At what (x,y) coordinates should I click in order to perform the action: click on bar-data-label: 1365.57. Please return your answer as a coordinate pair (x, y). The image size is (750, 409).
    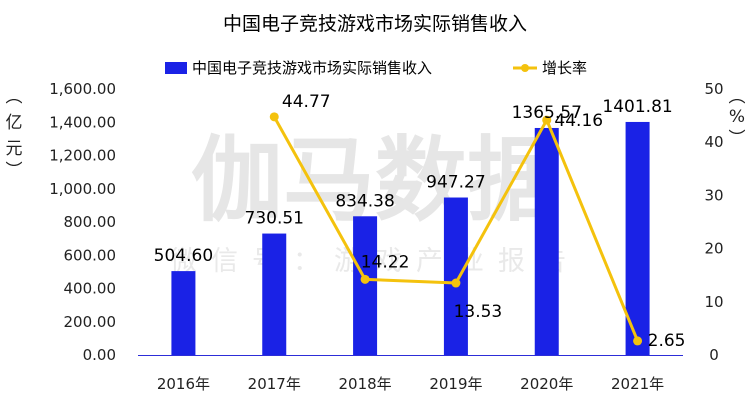
    Looking at the image, I should click on (547, 113).